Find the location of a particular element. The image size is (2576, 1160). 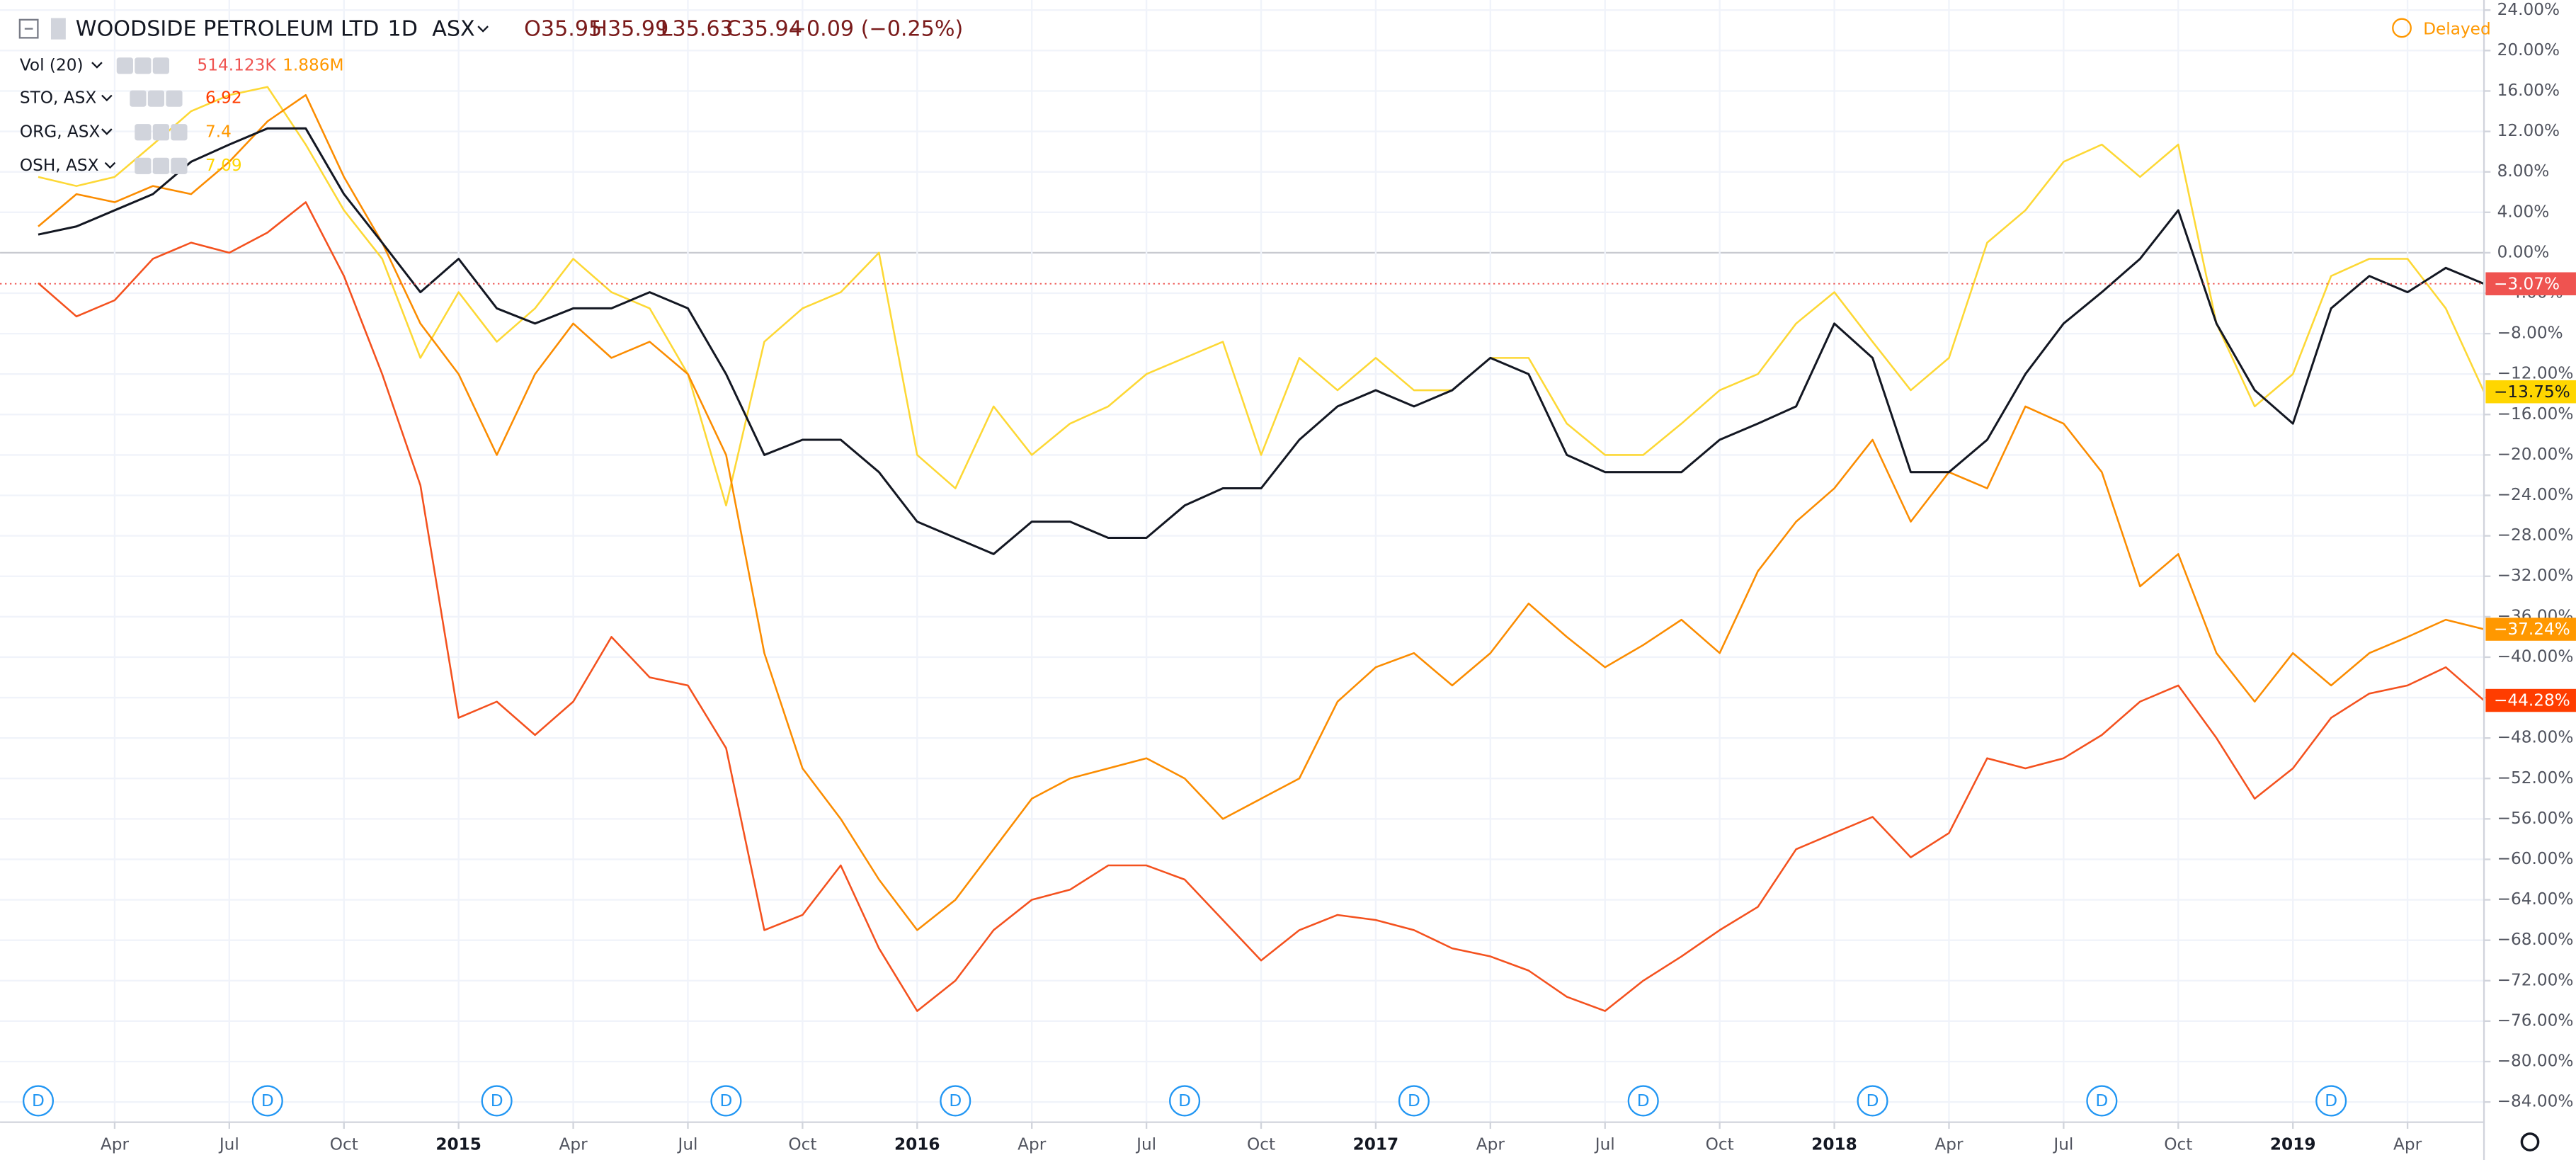

y-tick-label: −72.00% is located at coordinates (2535, 979).